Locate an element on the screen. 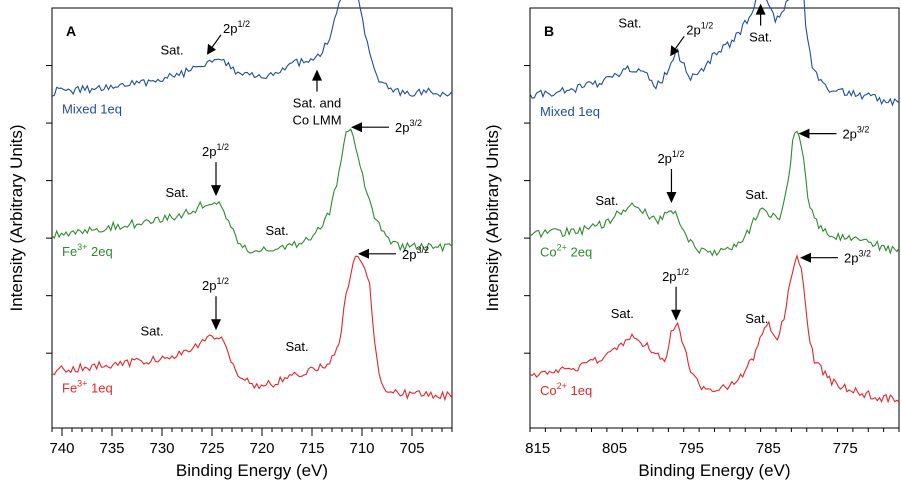 The width and height of the screenshot is (901, 486). x-tick-label: 740 is located at coordinates (61, 448).